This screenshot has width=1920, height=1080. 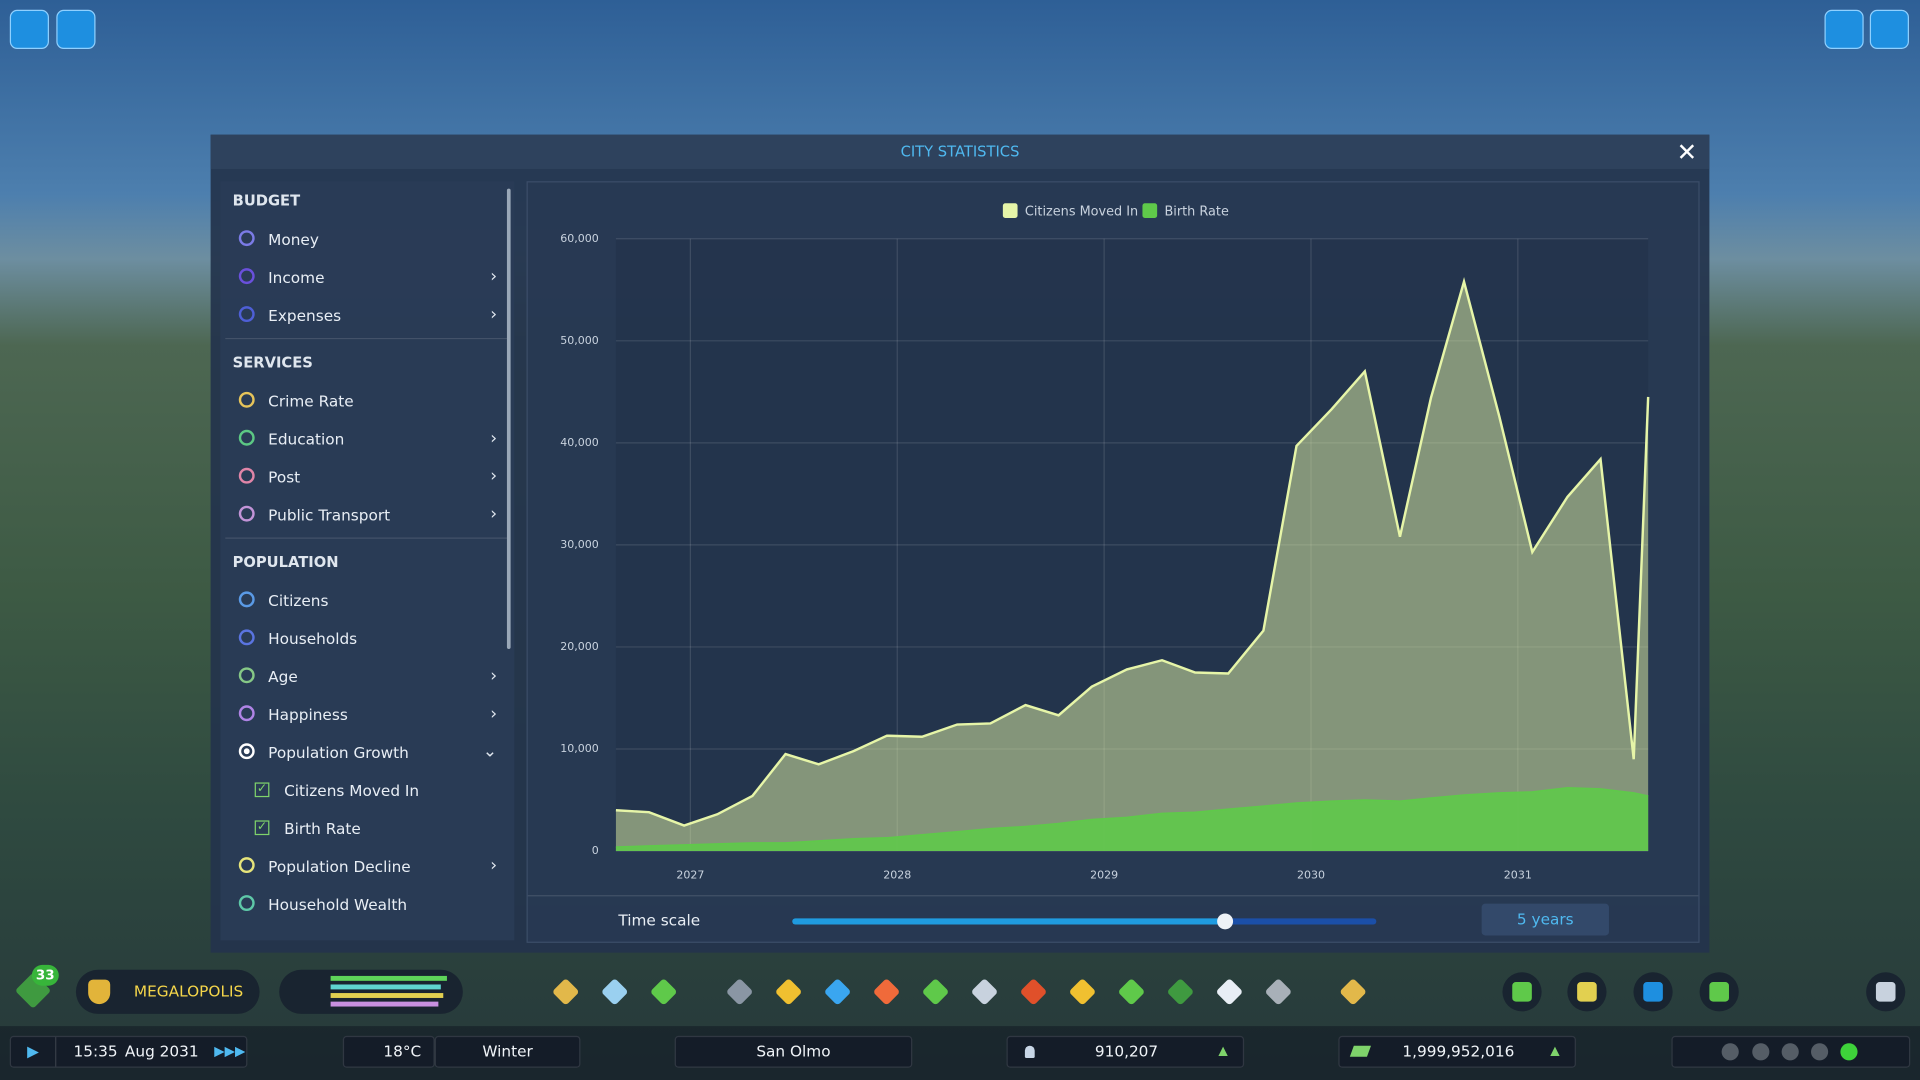 I want to click on item-label: Birth Rate, so click(x=322, y=828).